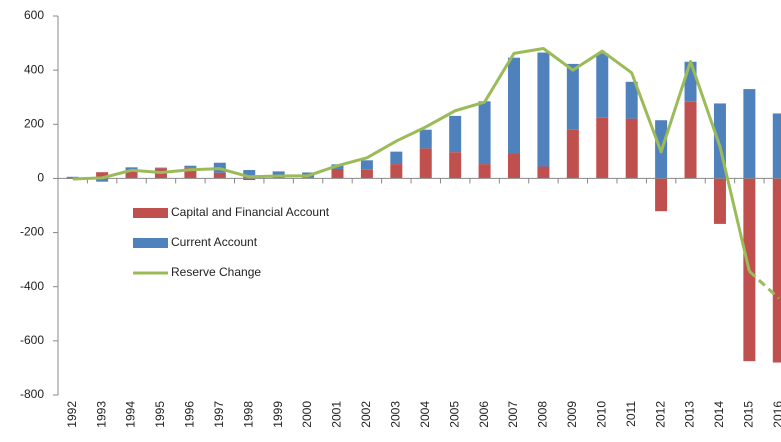 The image size is (781, 442). I want to click on x-tick-label: 1995, so click(160, 414).